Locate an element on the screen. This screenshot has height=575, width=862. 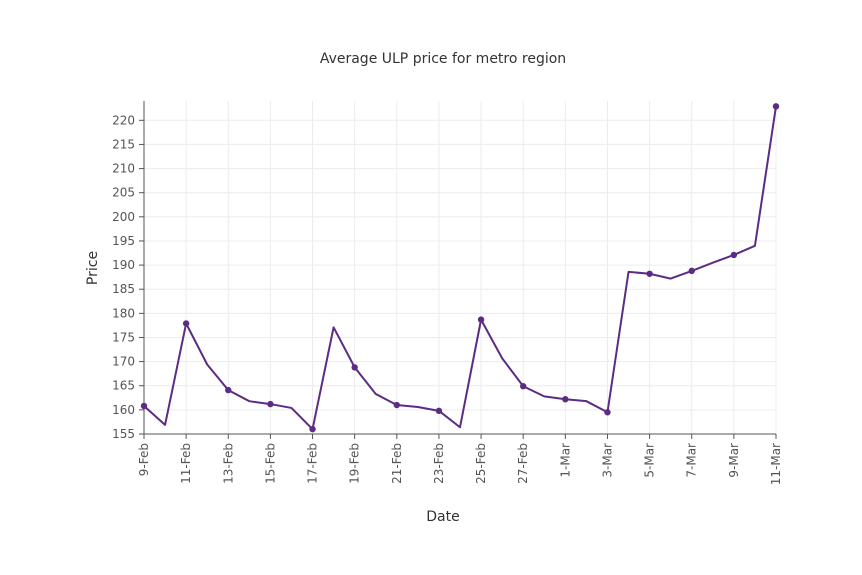
x-tick-label: 9-Feb is located at coordinates (144, 459).